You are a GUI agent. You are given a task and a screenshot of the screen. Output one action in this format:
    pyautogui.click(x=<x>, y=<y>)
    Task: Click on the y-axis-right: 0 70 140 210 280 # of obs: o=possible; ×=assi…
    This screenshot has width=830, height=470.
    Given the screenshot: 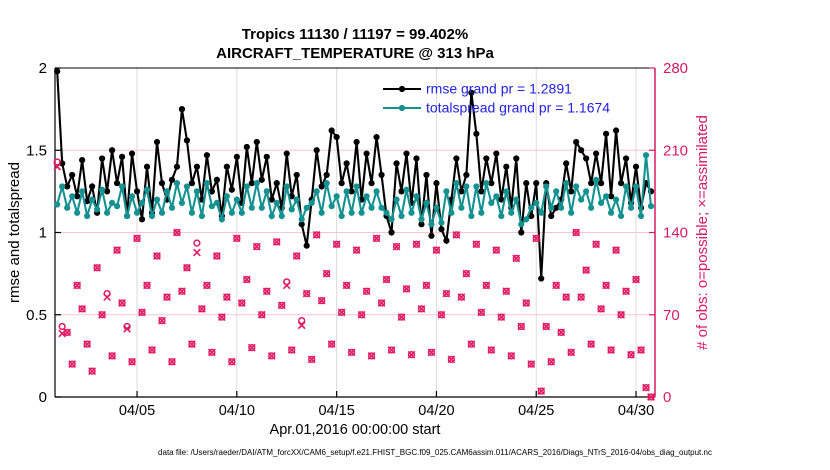 What is the action you would take?
    pyautogui.click(x=680, y=233)
    